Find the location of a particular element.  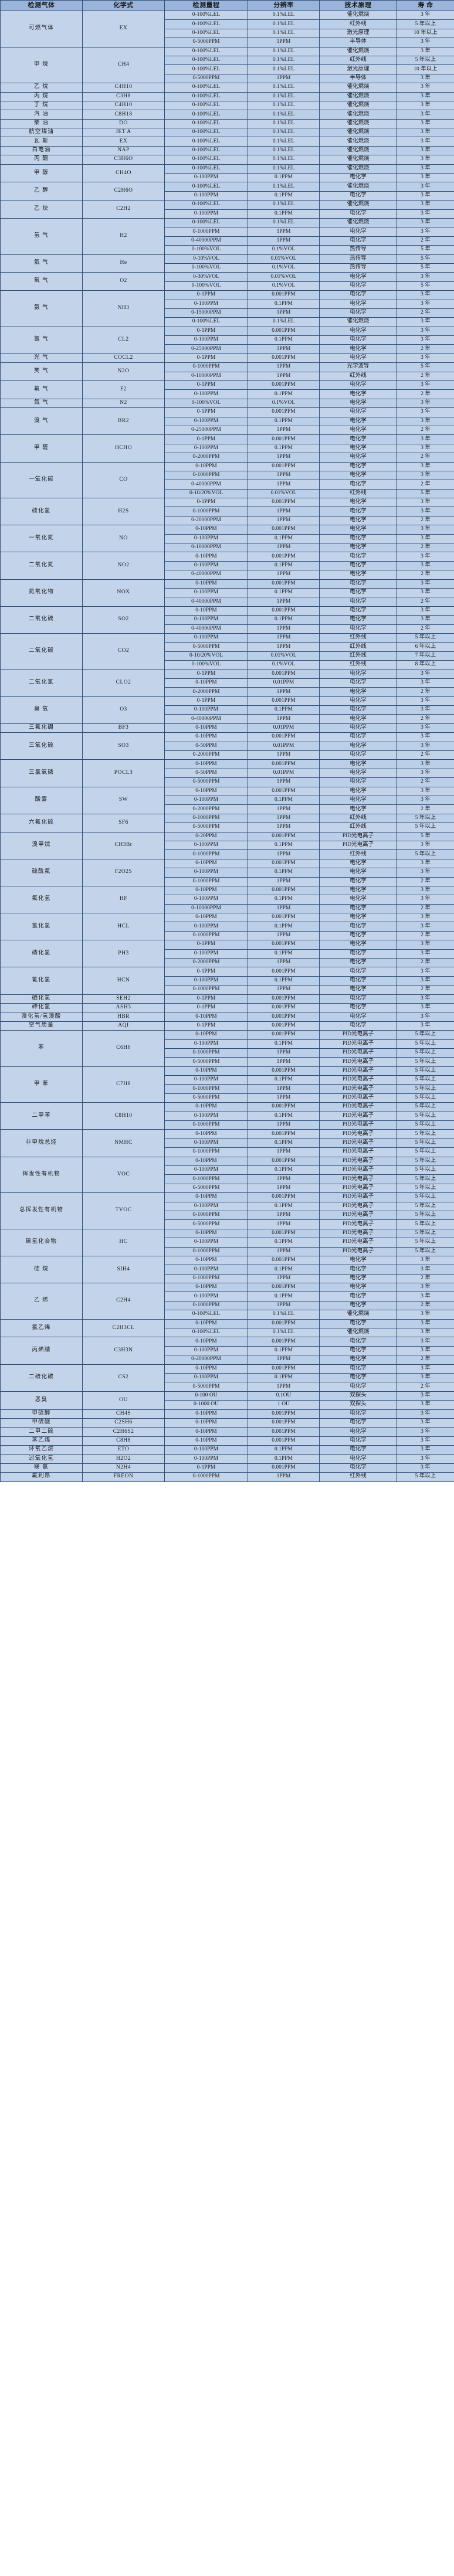

gas-name-cell: 臭 氧 is located at coordinates (41, 710).